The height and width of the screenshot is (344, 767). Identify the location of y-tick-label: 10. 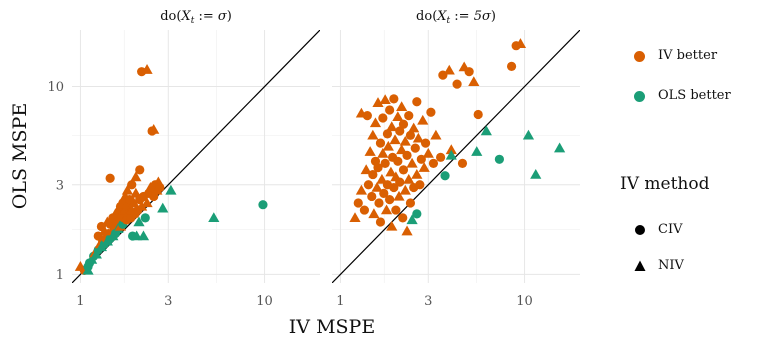
(55, 87).